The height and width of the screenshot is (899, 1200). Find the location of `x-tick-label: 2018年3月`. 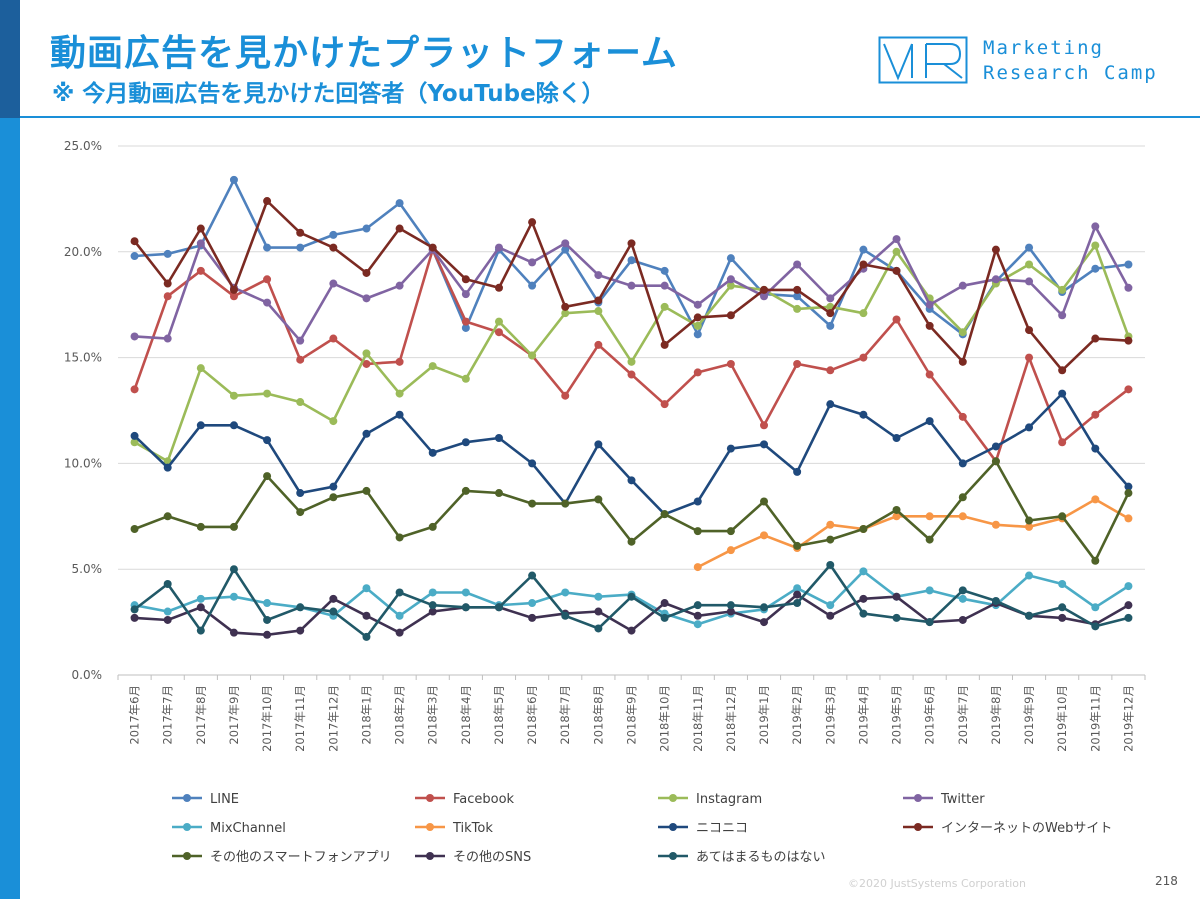

x-tick-label: 2018年3月 is located at coordinates (433, 715).